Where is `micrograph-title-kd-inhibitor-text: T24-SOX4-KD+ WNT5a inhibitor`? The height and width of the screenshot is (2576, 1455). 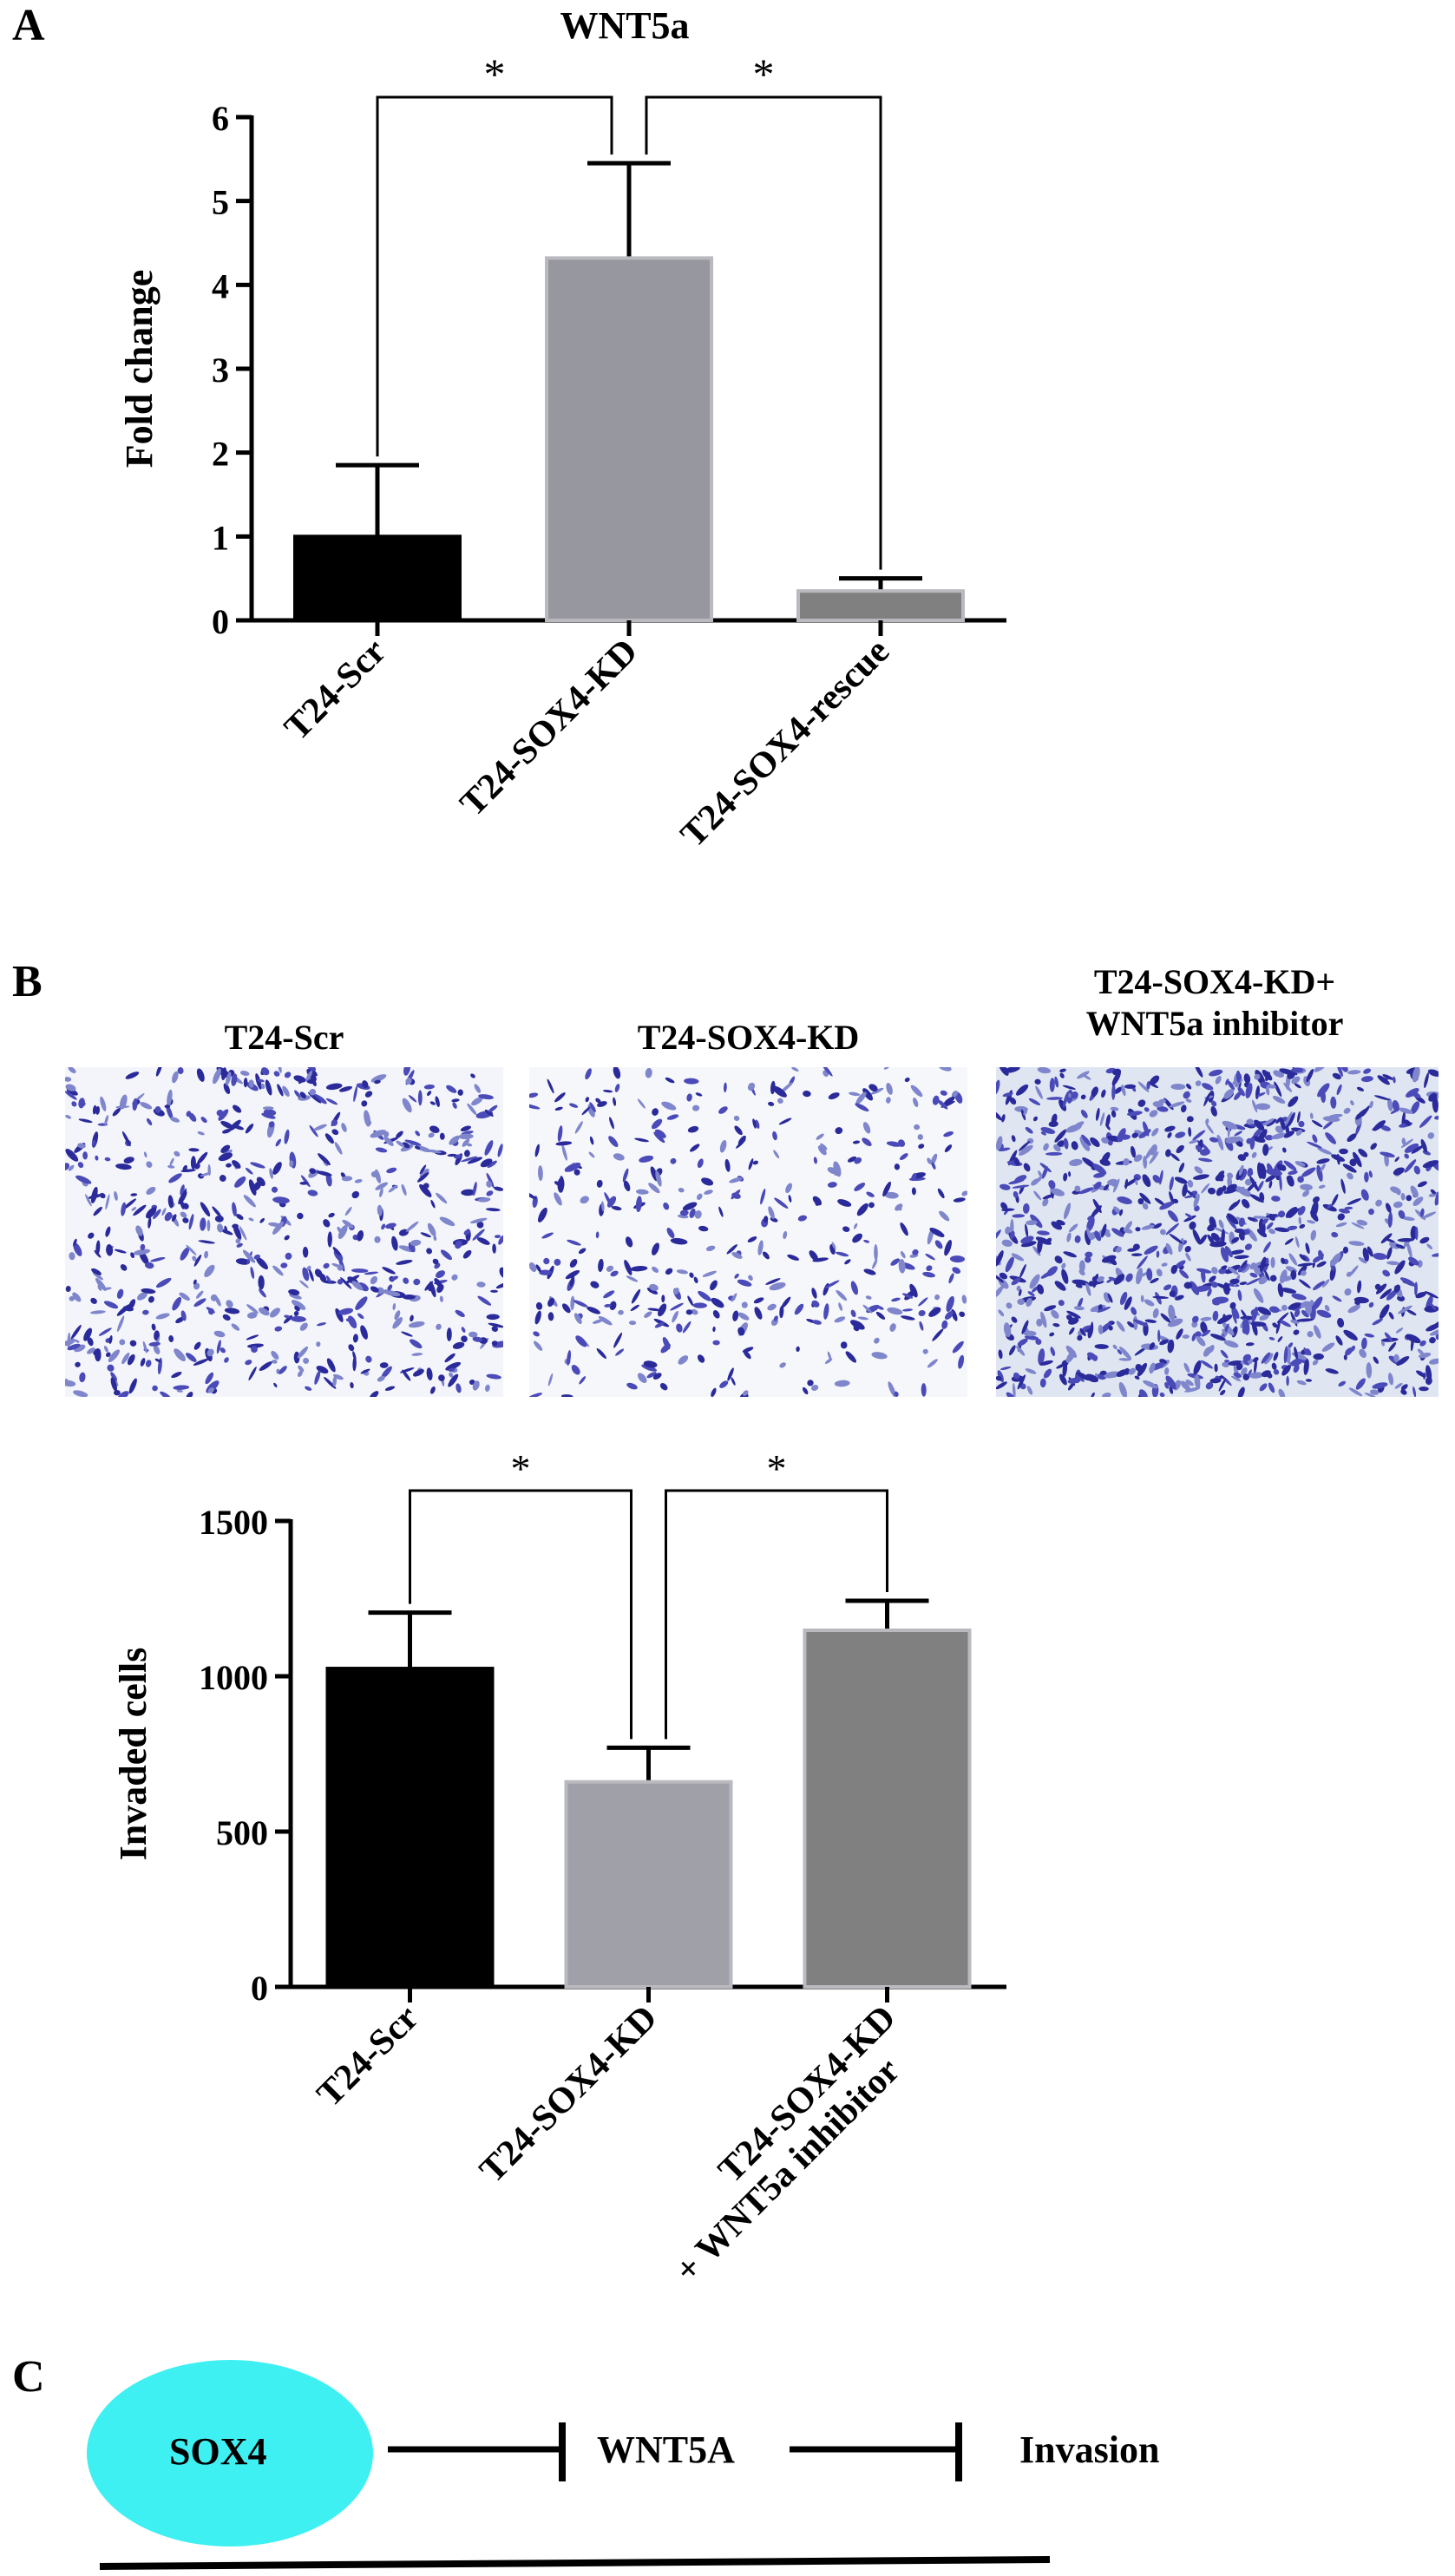 micrograph-title-kd-inhibitor-text: T24-SOX4-KD+ WNT5a inhibitor is located at coordinates (1214, 1002).